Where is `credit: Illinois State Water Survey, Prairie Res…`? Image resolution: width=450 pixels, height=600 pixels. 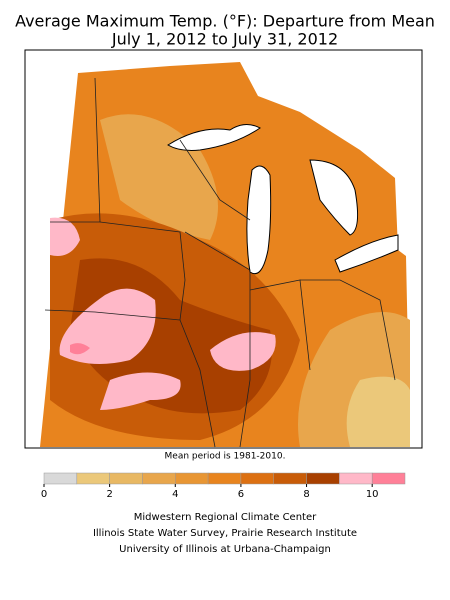 credit: Illinois State Water Survey, Prairie Res… is located at coordinates (225, 533).